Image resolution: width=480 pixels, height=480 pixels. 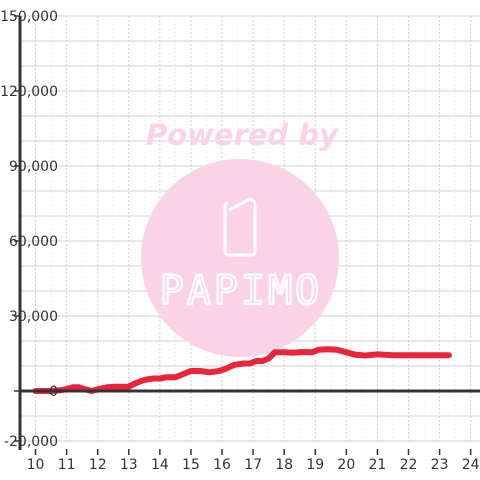 What do you see at coordinates (29, 92) in the screenshot?
I see `y-tick-label: 120,000` at bounding box center [29, 92].